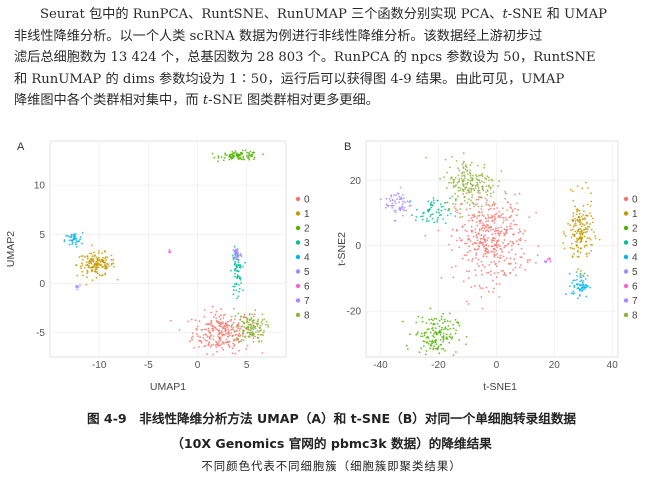  Describe the element at coordinates (168, 387) in the screenshot. I see `panel-a-xlabel: UMAP1` at that location.